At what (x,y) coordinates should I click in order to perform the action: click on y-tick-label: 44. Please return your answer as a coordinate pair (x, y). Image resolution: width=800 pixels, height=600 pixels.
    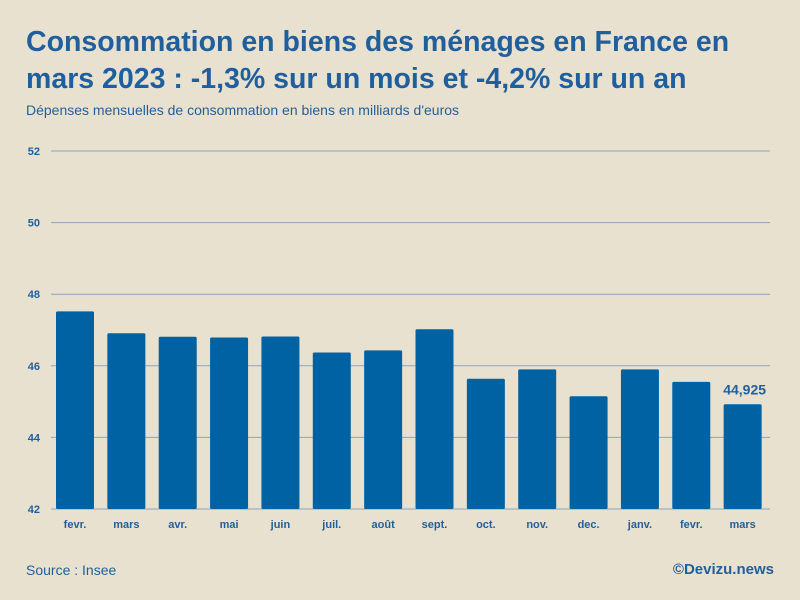
    Looking at the image, I should click on (34, 438).